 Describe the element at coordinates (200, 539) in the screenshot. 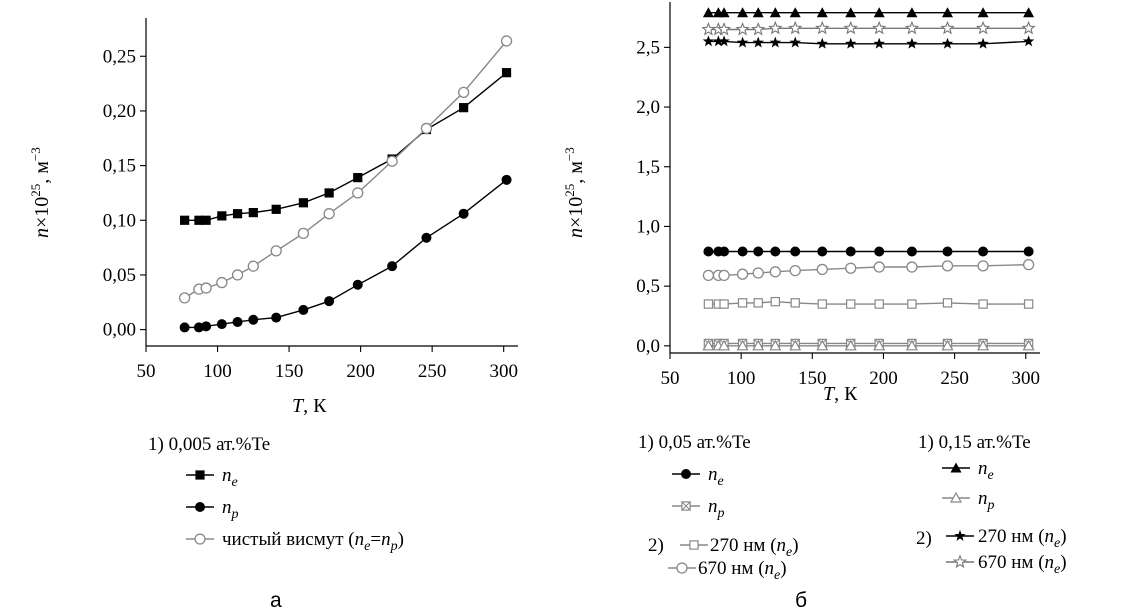

I see `legend-a-item-2-marker` at that location.